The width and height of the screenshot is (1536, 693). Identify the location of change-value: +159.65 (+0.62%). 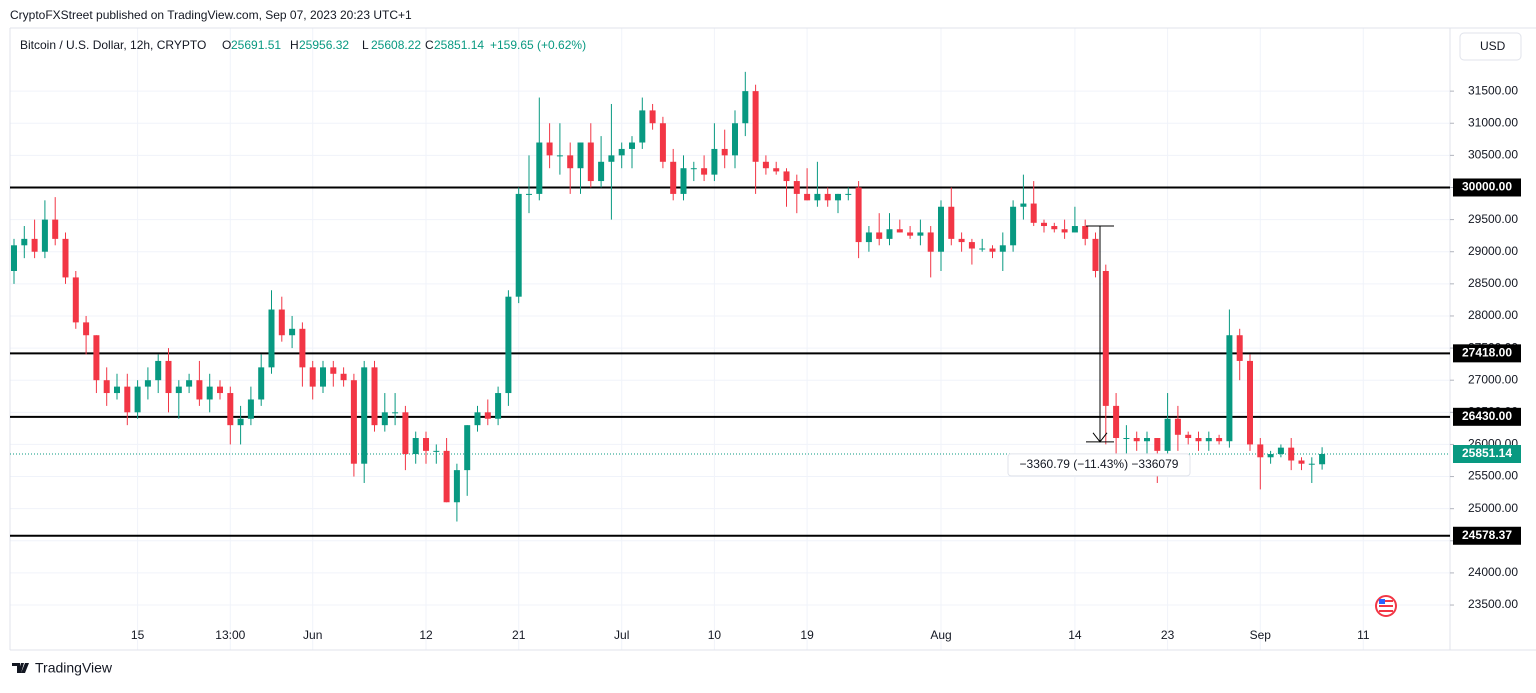
(538, 45).